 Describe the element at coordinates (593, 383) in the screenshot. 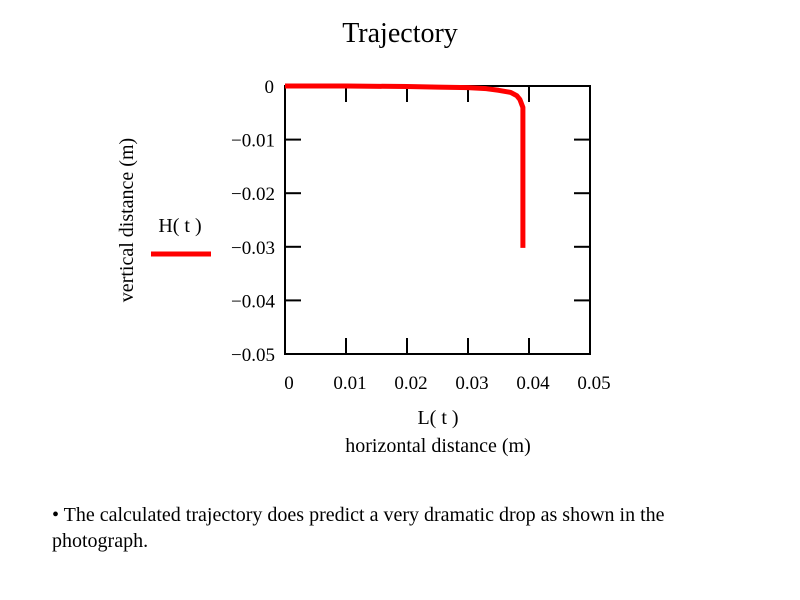

I see `x-tick-label: 0.05` at that location.